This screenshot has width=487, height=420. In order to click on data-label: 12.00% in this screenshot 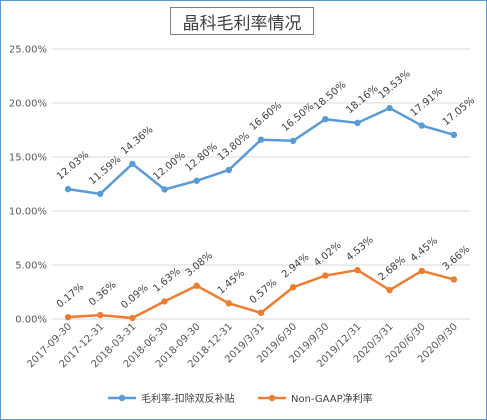, I will do `click(169, 166)`.